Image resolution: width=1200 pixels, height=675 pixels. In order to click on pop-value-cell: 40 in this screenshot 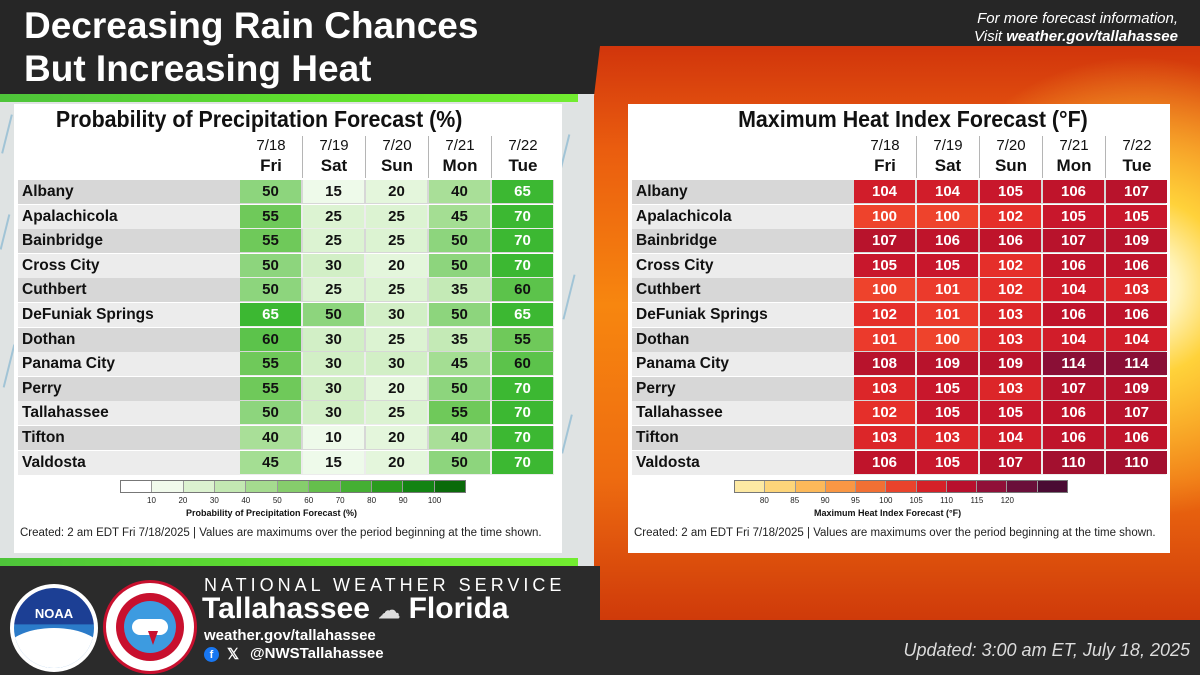, I will do `click(270, 437)`.